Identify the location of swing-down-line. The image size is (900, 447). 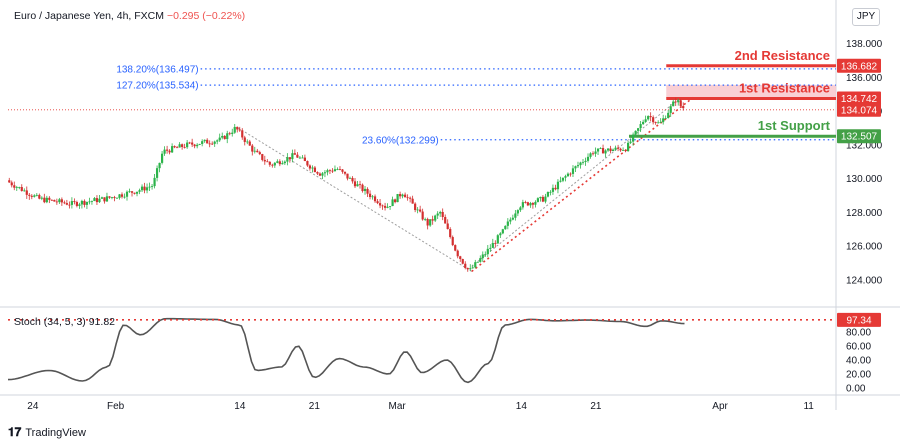
(354, 199).